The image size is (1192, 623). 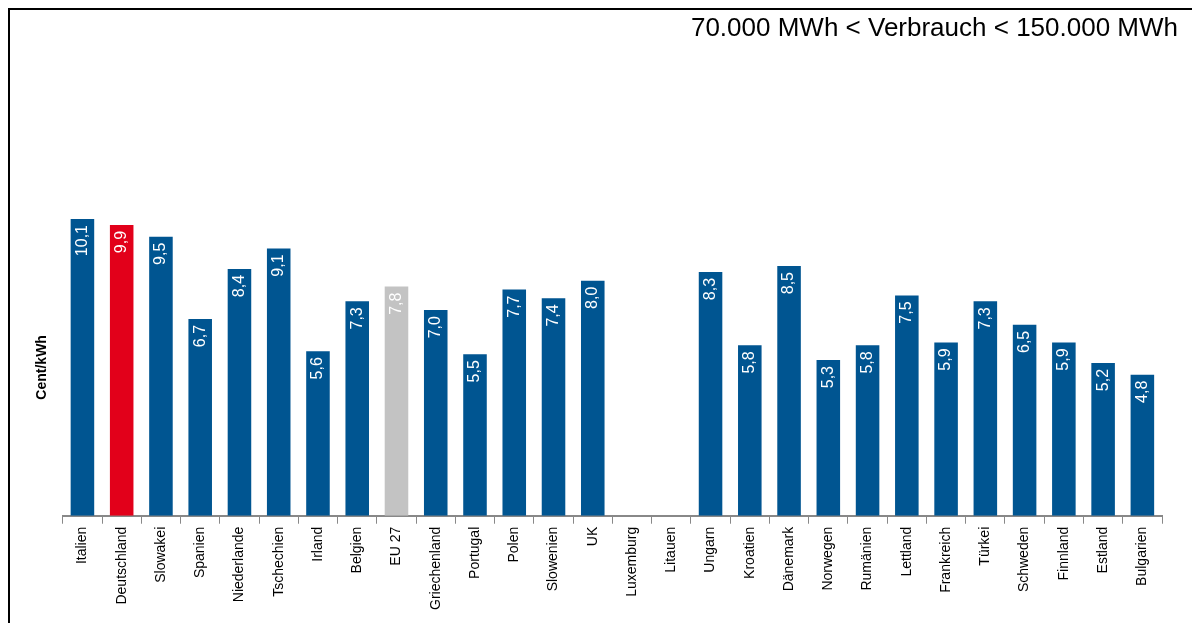 I want to click on data-label: 6,5, so click(x=1024, y=342).